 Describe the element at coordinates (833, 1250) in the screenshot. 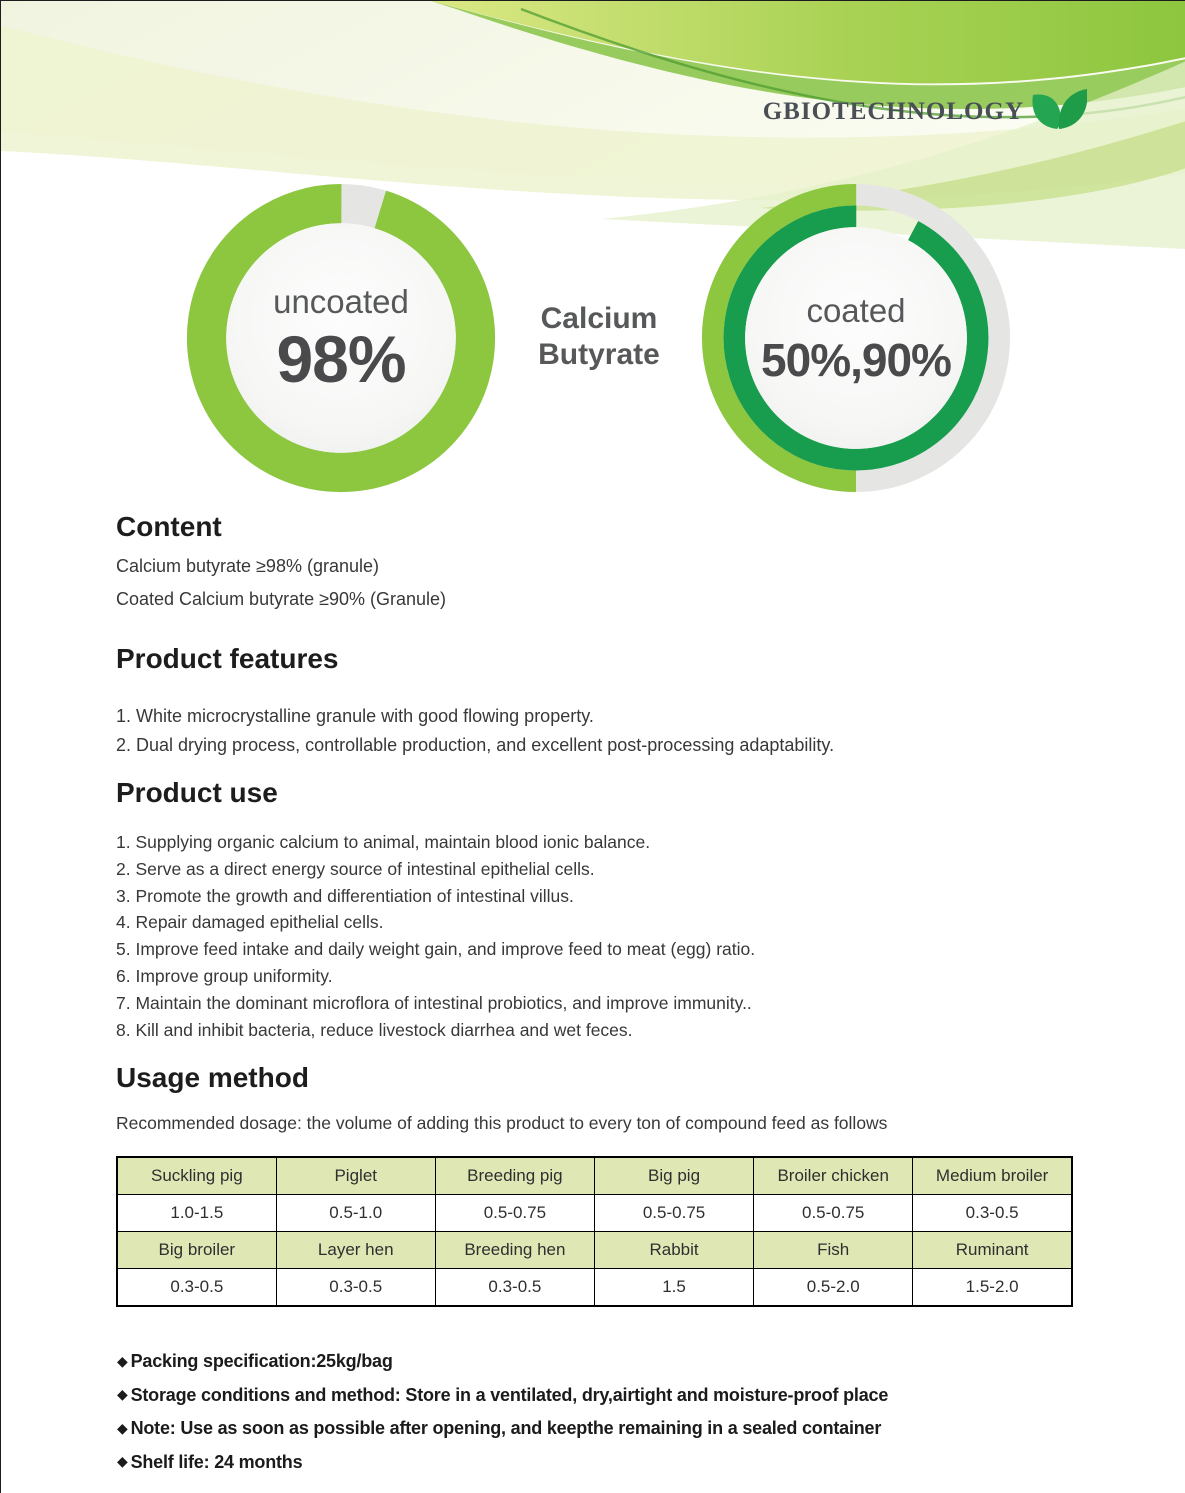

I see `header-cell: Fish` at that location.